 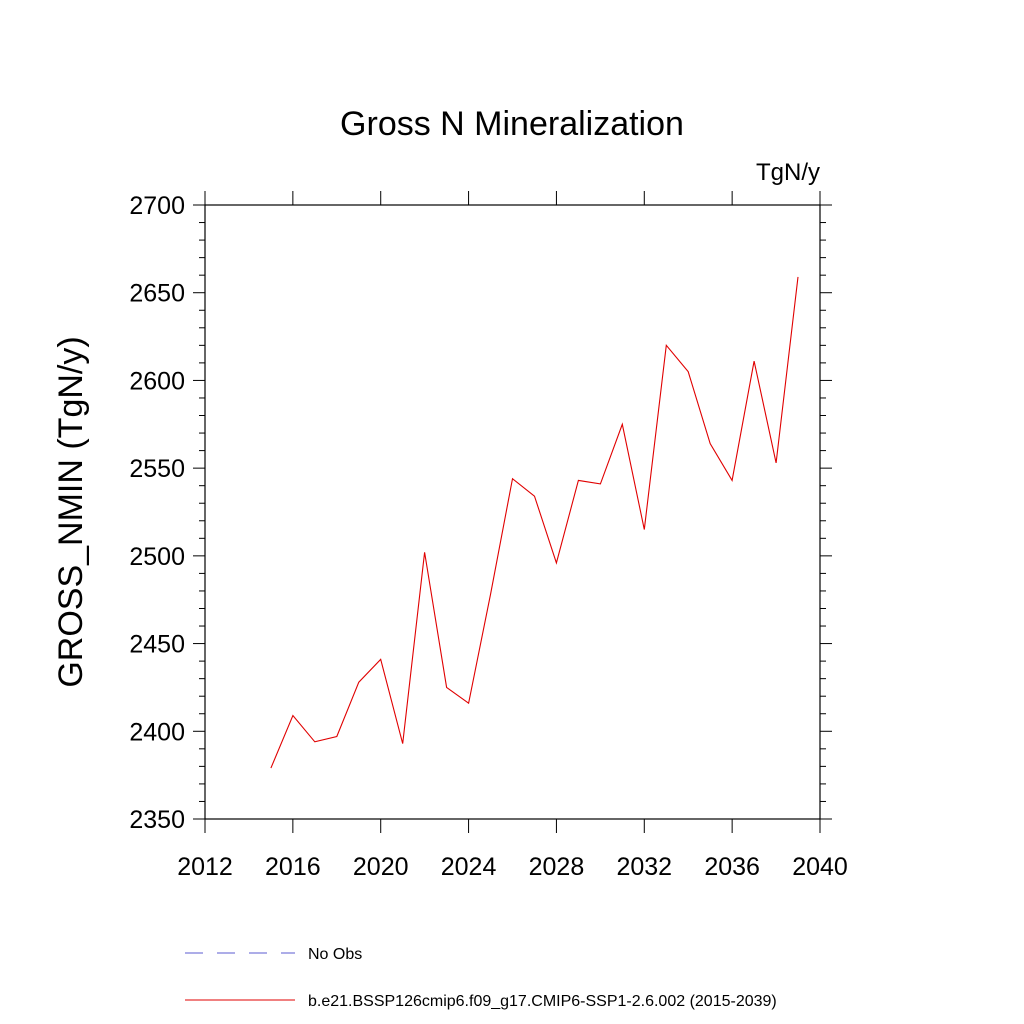 I want to click on y-tick-label: 2400, so click(x=157, y=732).